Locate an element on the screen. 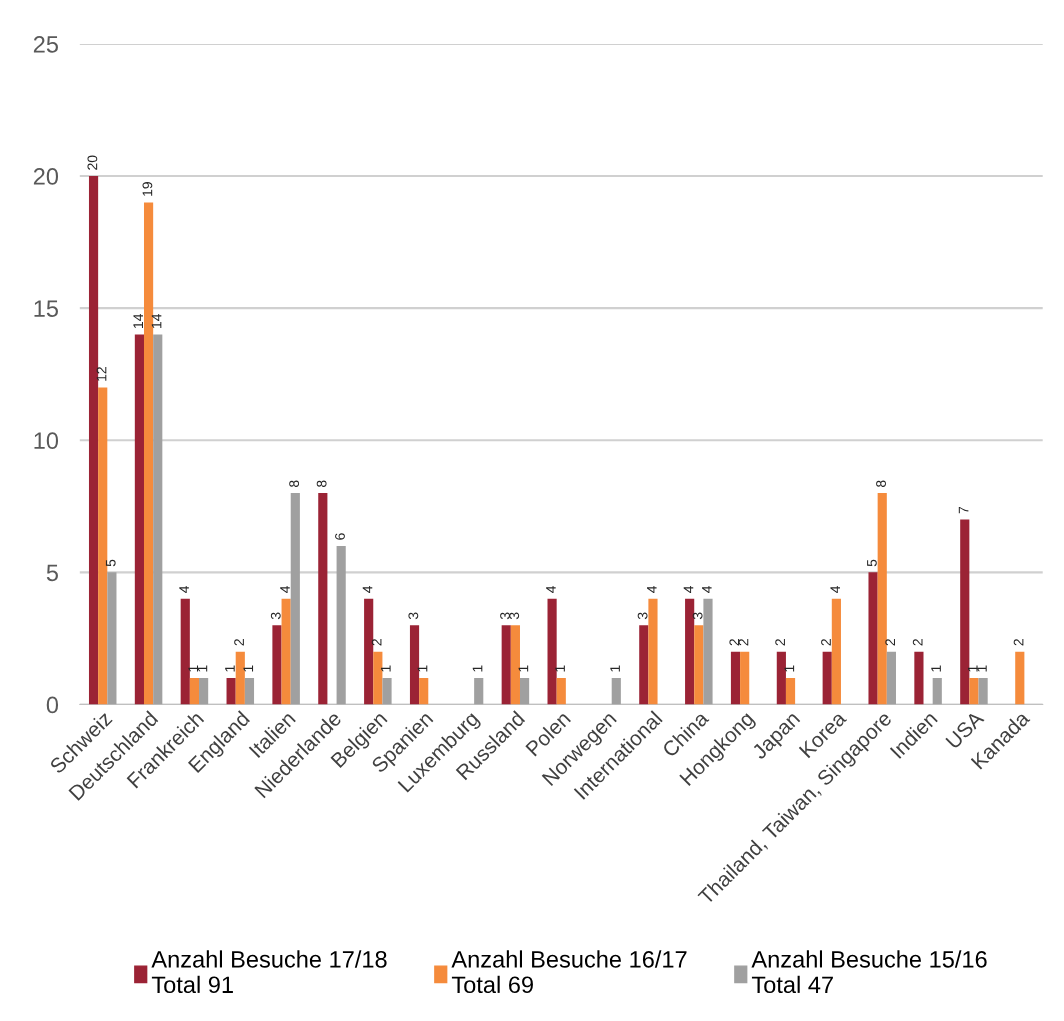 The width and height of the screenshot is (1064, 1021). y-tick-label: 10 is located at coordinates (46, 441).